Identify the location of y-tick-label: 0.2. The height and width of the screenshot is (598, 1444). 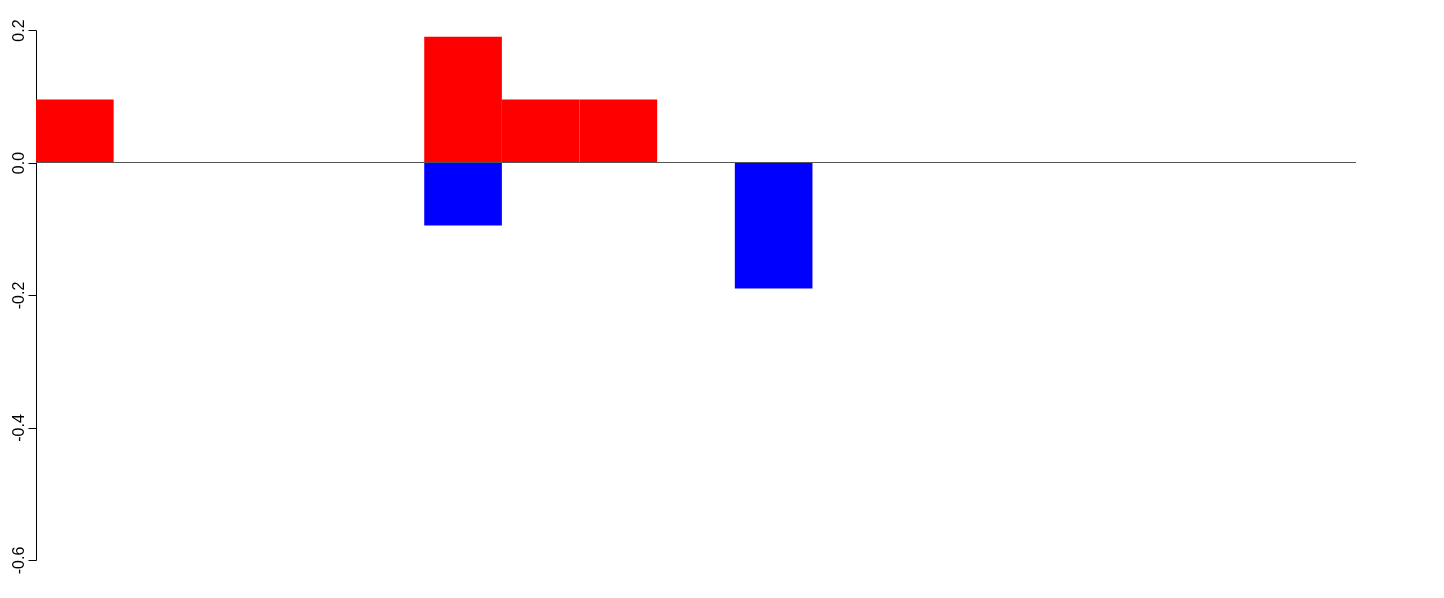
(18, 30).